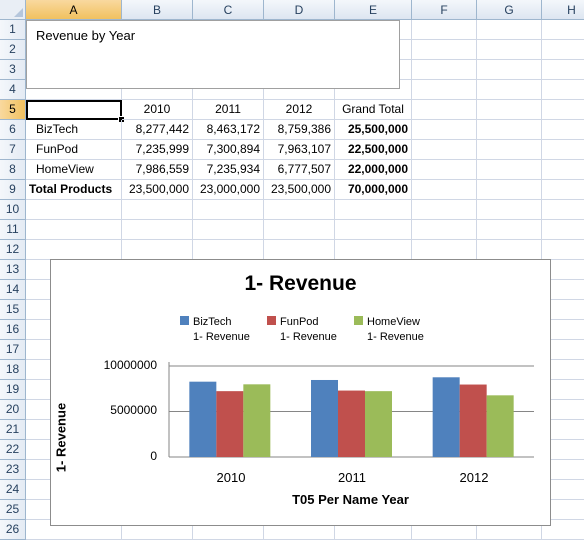  Describe the element at coordinates (13, 290) in the screenshot. I see `row-header-14: 14` at that location.